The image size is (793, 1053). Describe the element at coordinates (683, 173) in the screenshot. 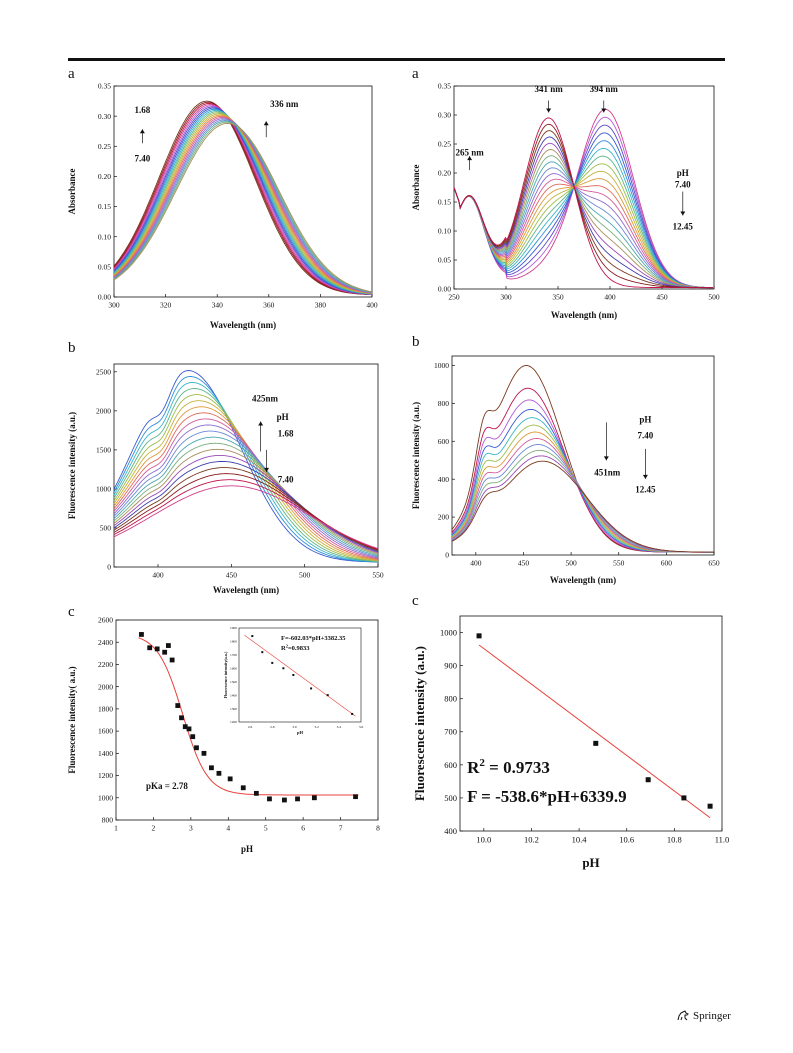

I see `annotation-ph: pH` at that location.